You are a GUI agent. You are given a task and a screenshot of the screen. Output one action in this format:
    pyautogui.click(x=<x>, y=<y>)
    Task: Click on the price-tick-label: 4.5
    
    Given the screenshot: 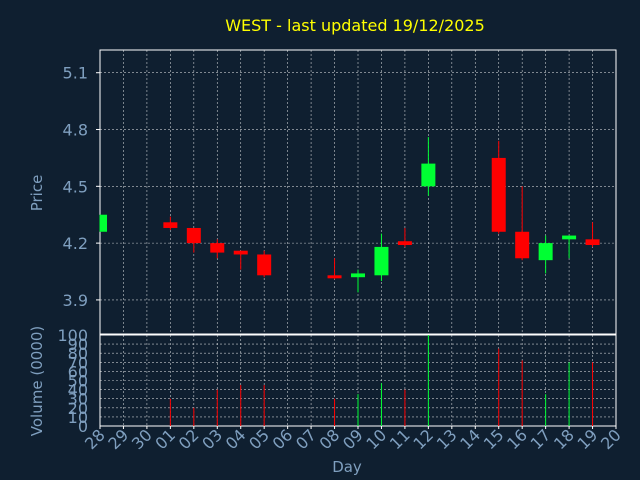 What is the action you would take?
    pyautogui.click(x=75, y=186)
    